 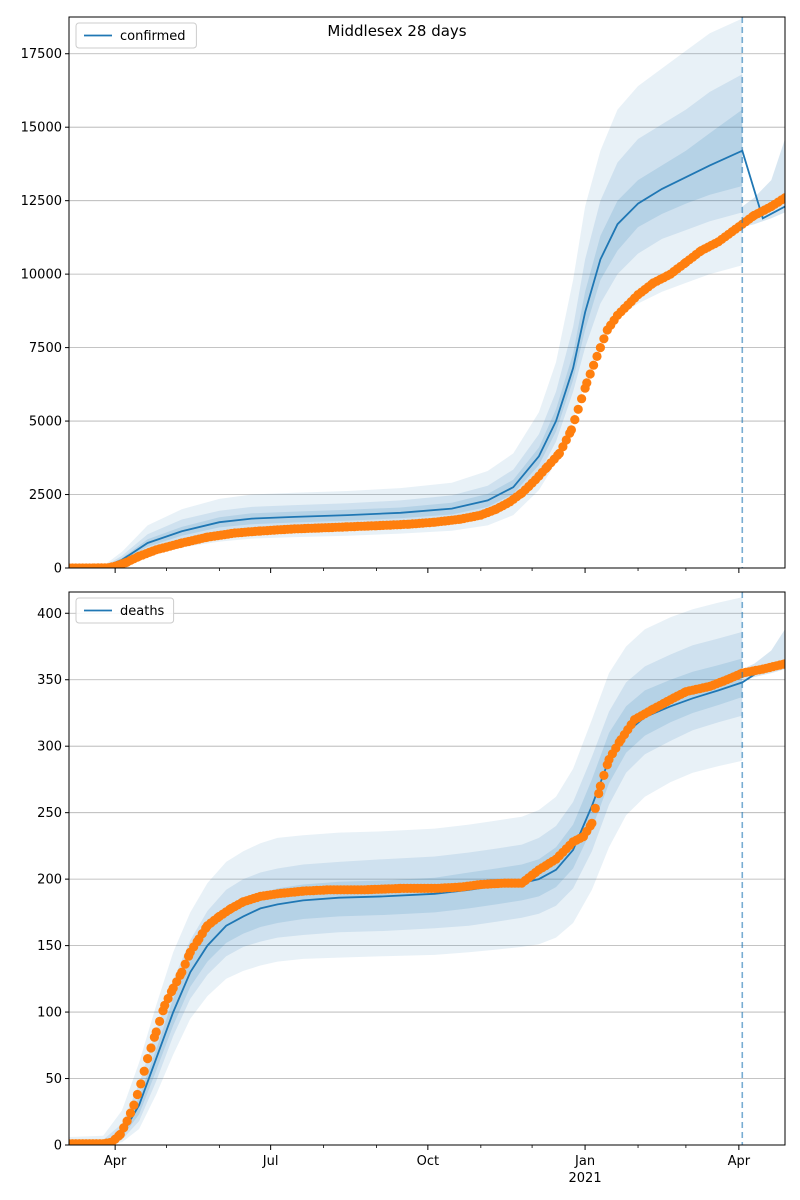 What do you see at coordinates (41, 201) in the screenshot?
I see `y-tick-label: 12500` at bounding box center [41, 201].